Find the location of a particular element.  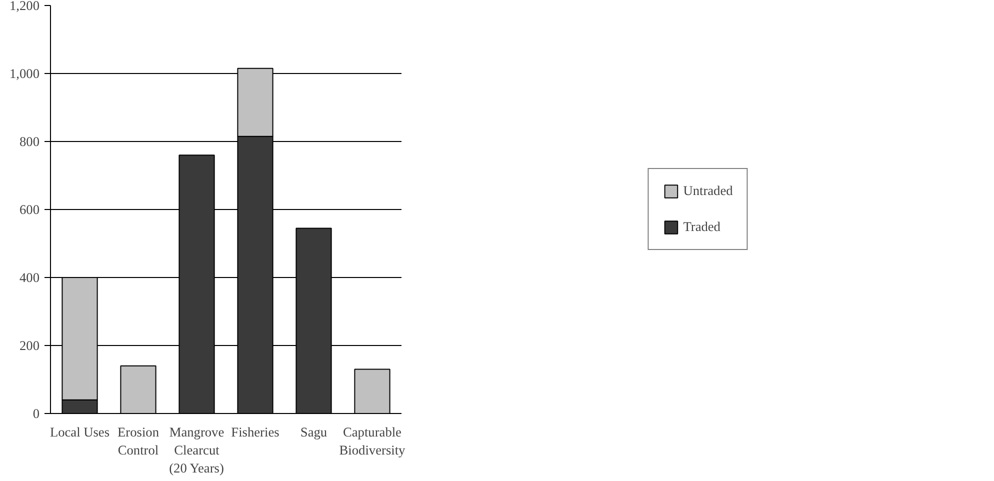

y-tick-label: 600 is located at coordinates (30, 209).